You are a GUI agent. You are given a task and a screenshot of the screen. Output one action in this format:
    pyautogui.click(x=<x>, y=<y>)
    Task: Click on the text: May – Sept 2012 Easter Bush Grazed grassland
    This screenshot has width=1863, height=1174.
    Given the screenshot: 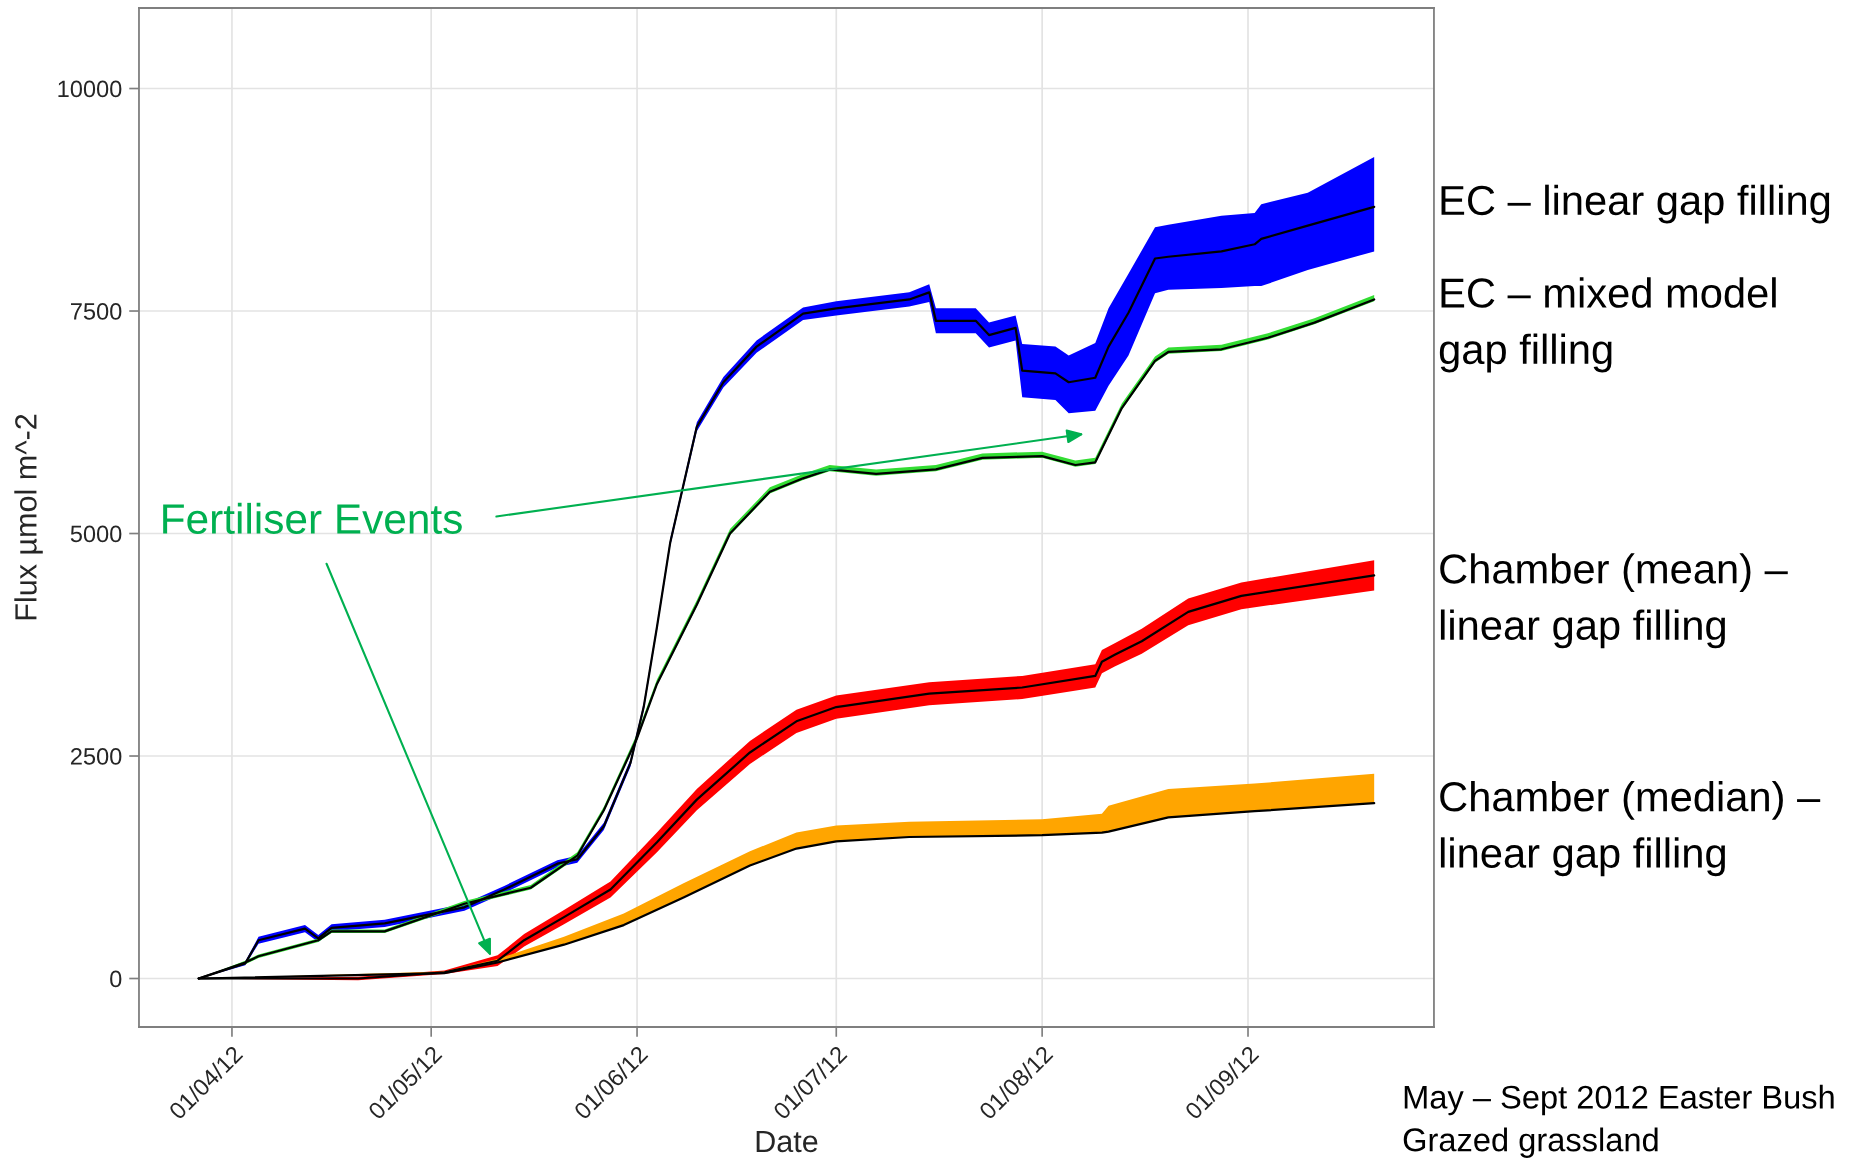 What is the action you would take?
    pyautogui.click(x=1618, y=1121)
    